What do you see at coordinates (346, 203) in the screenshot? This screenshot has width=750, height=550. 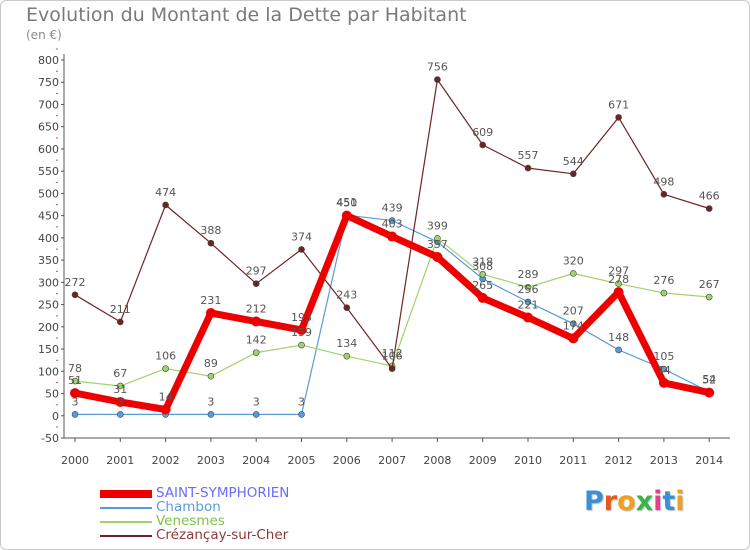 I see `data-label: 450` at bounding box center [346, 203].